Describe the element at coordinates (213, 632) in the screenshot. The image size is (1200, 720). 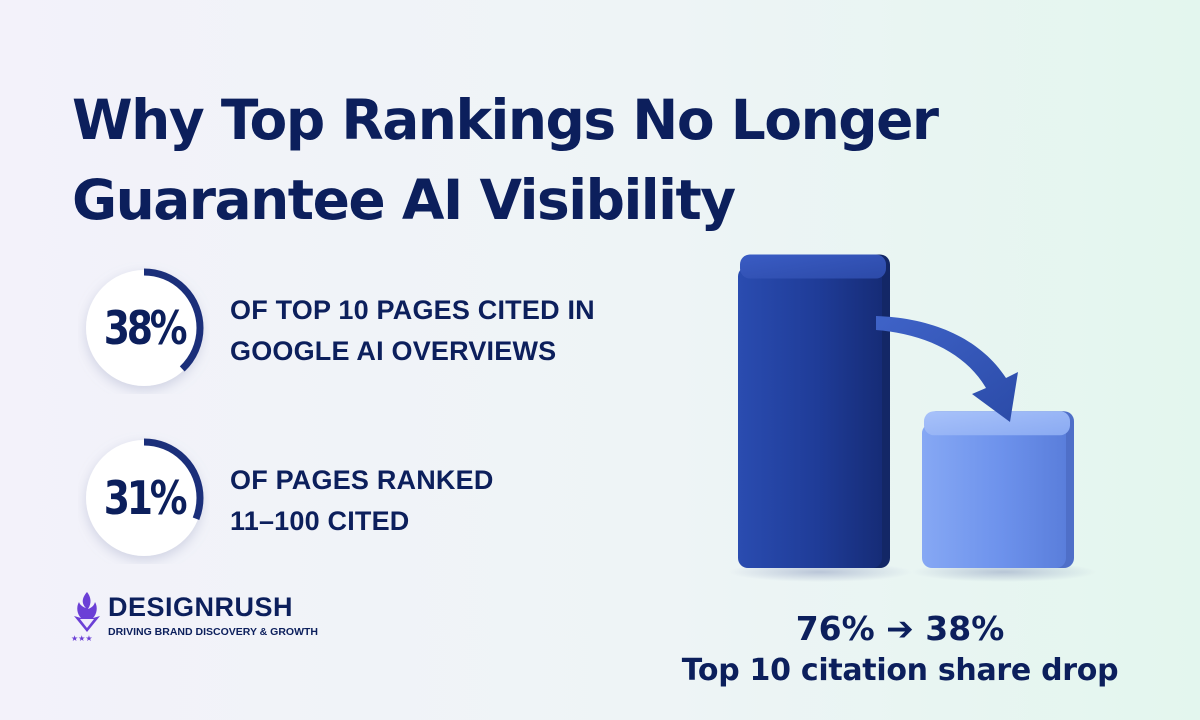
I see `brand-tagline: DRIVING BRAND DISCOVERY & GROWTH` at that location.